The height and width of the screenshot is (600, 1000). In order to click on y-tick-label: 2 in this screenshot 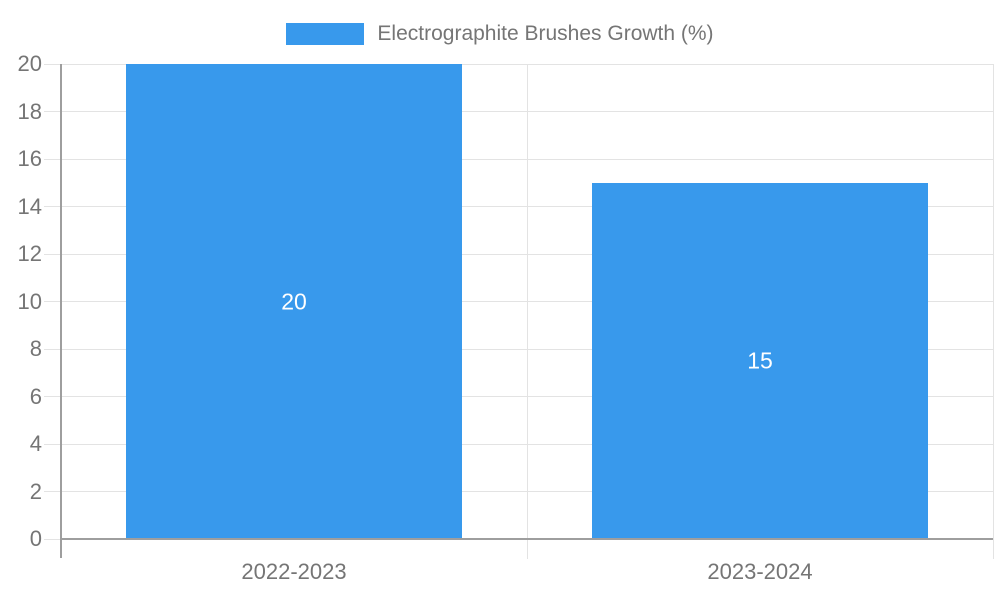, I will do `click(35, 491)`.